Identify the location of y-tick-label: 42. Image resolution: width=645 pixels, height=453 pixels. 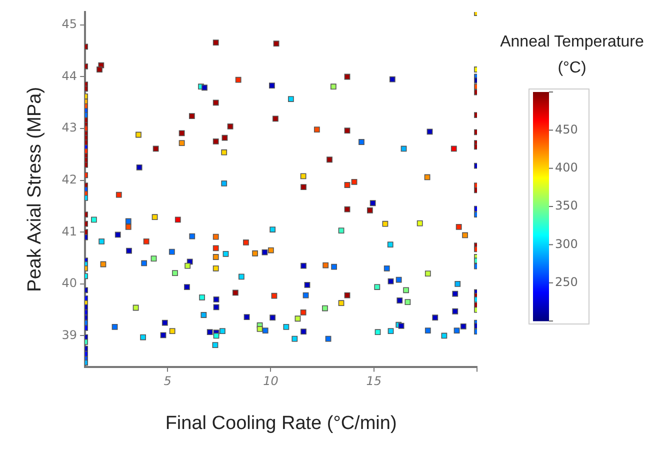
(70, 179).